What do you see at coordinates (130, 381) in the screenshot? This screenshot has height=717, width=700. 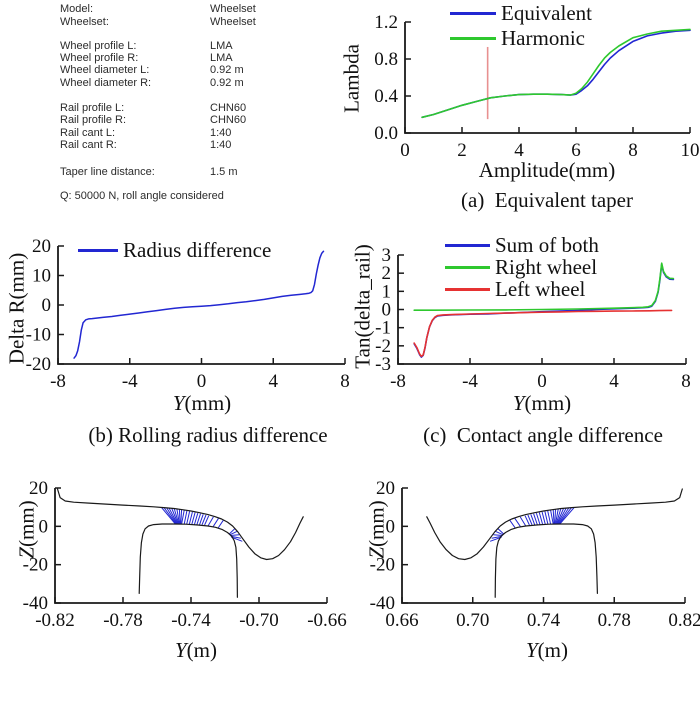 I see `x-tick-label: -4` at bounding box center [130, 381].